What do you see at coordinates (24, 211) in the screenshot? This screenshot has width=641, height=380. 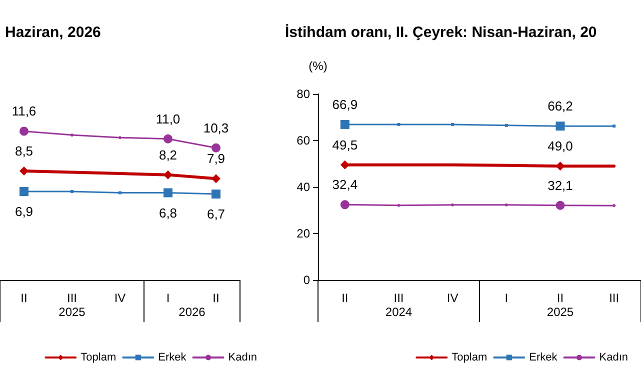 I see `data-label: 6,9` at bounding box center [24, 211].